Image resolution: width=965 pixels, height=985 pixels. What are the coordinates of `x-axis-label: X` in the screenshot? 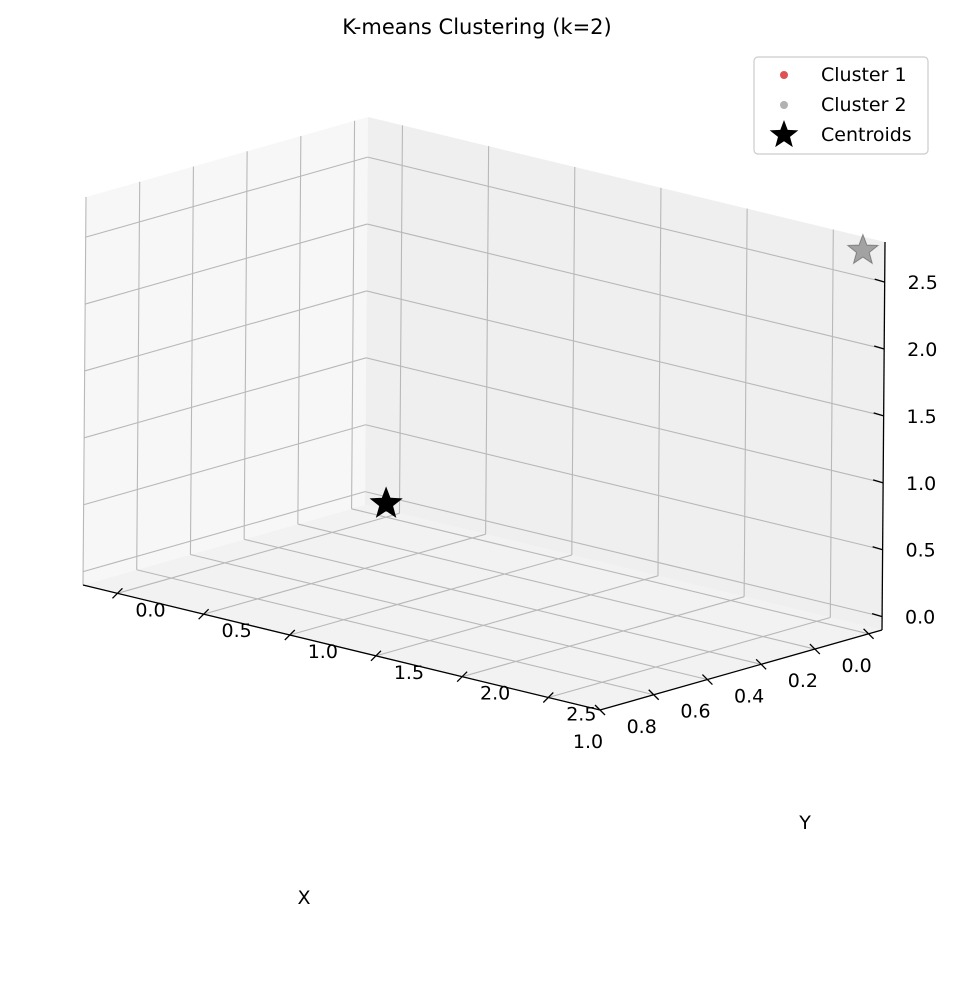 It's located at (303, 898).